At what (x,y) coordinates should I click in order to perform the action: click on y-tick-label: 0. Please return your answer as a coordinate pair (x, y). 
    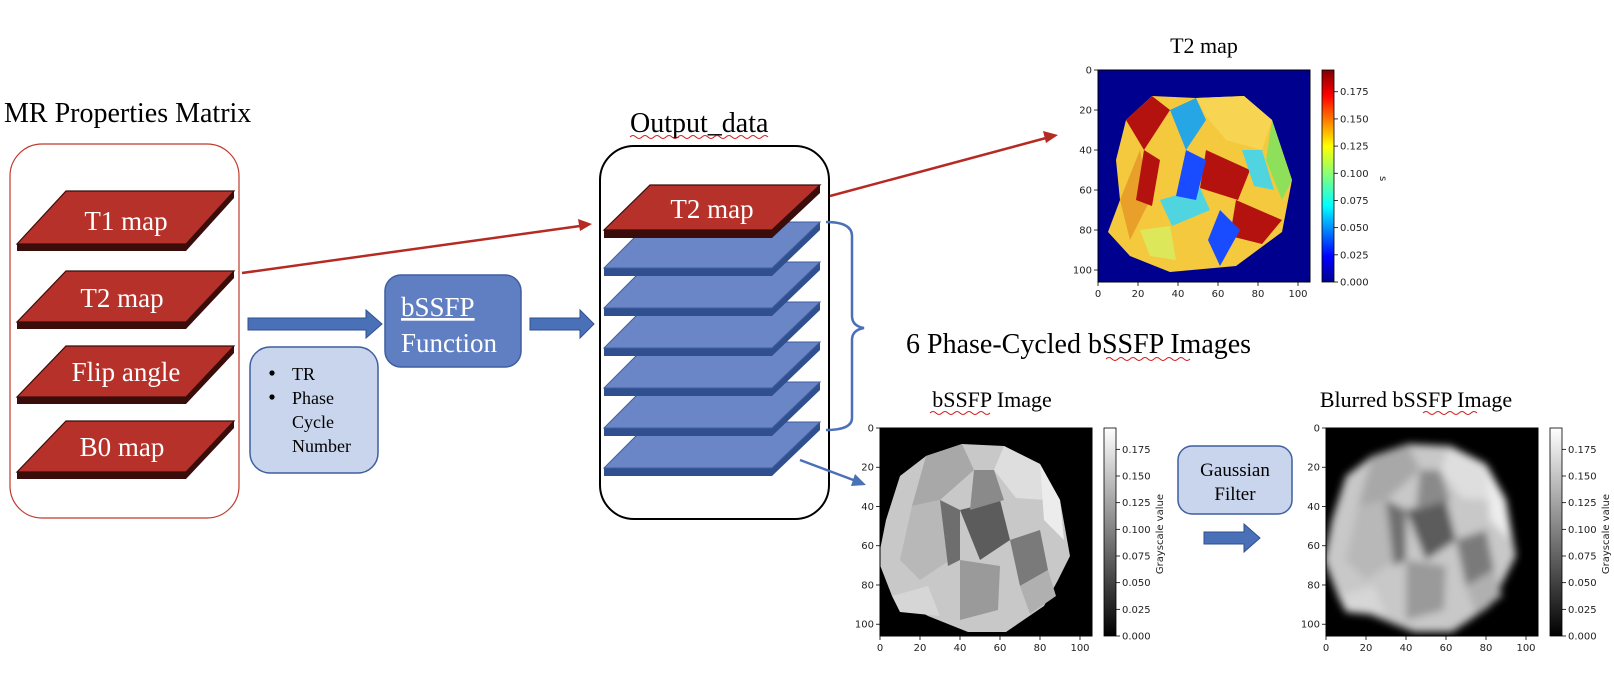
    Looking at the image, I should click on (1317, 429).